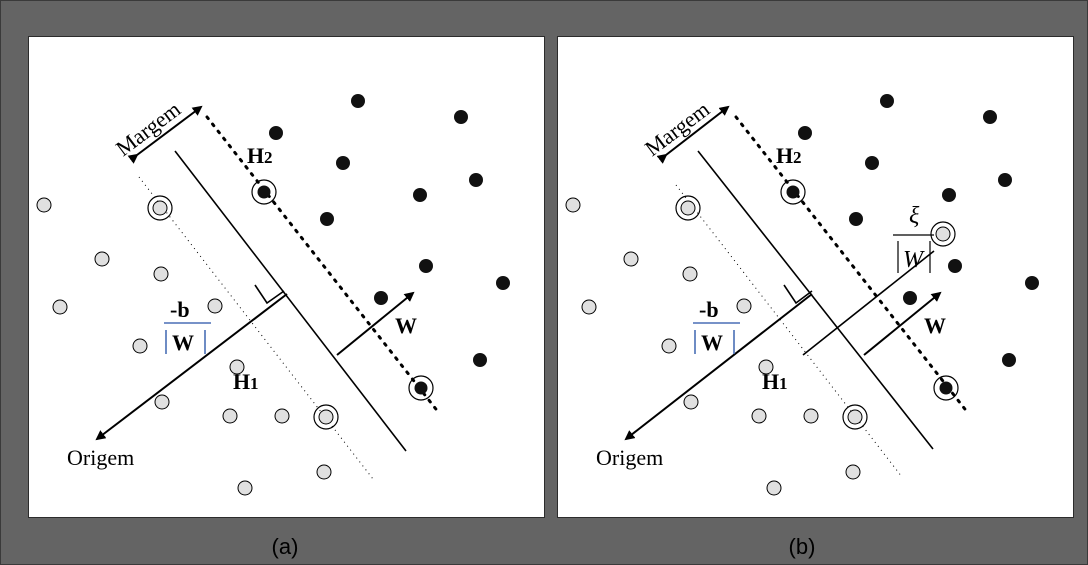 The image size is (1088, 565). I want to click on w-vector, so click(375, 323).